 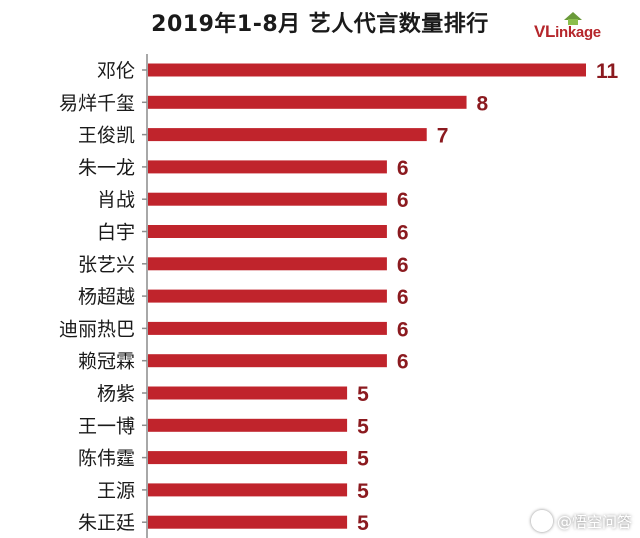 What do you see at coordinates (594, 521) in the screenshot?
I see `watermark-text: @悟空问答` at bounding box center [594, 521].